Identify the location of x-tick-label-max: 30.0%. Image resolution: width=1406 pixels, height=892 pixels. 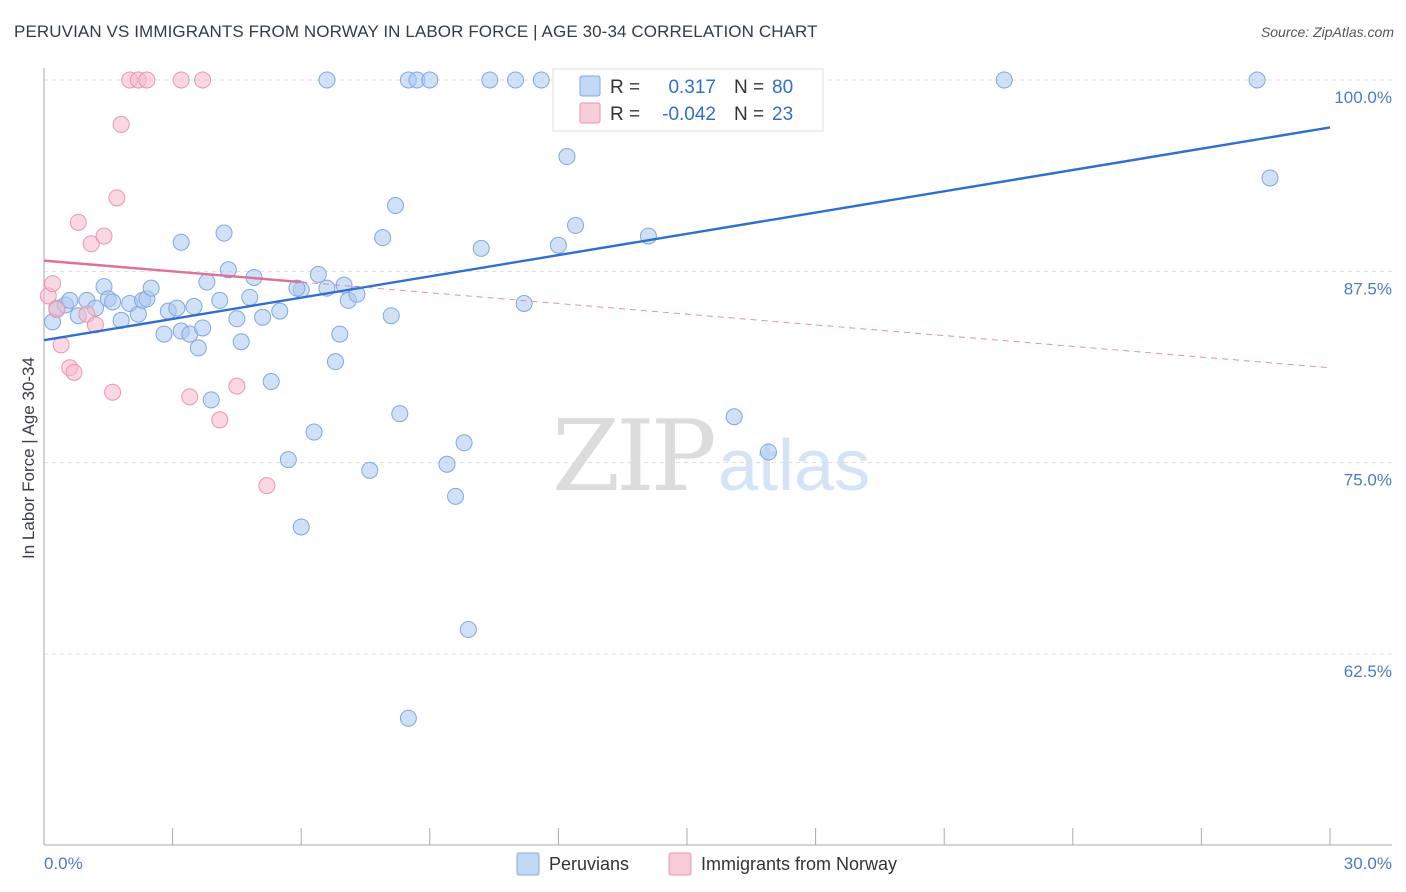
(1368, 863).